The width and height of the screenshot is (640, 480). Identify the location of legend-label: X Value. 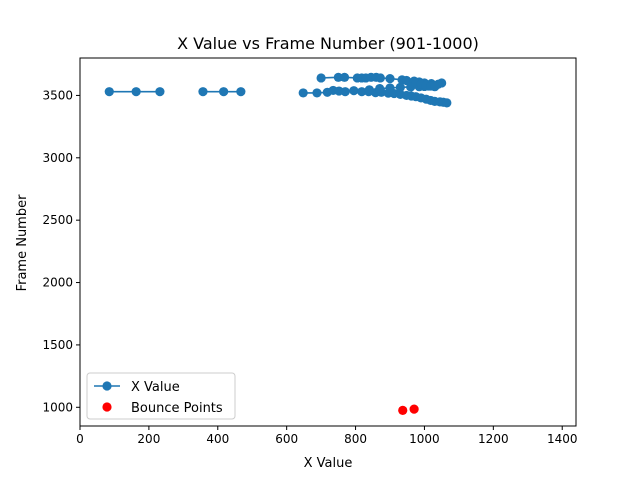
(155, 387).